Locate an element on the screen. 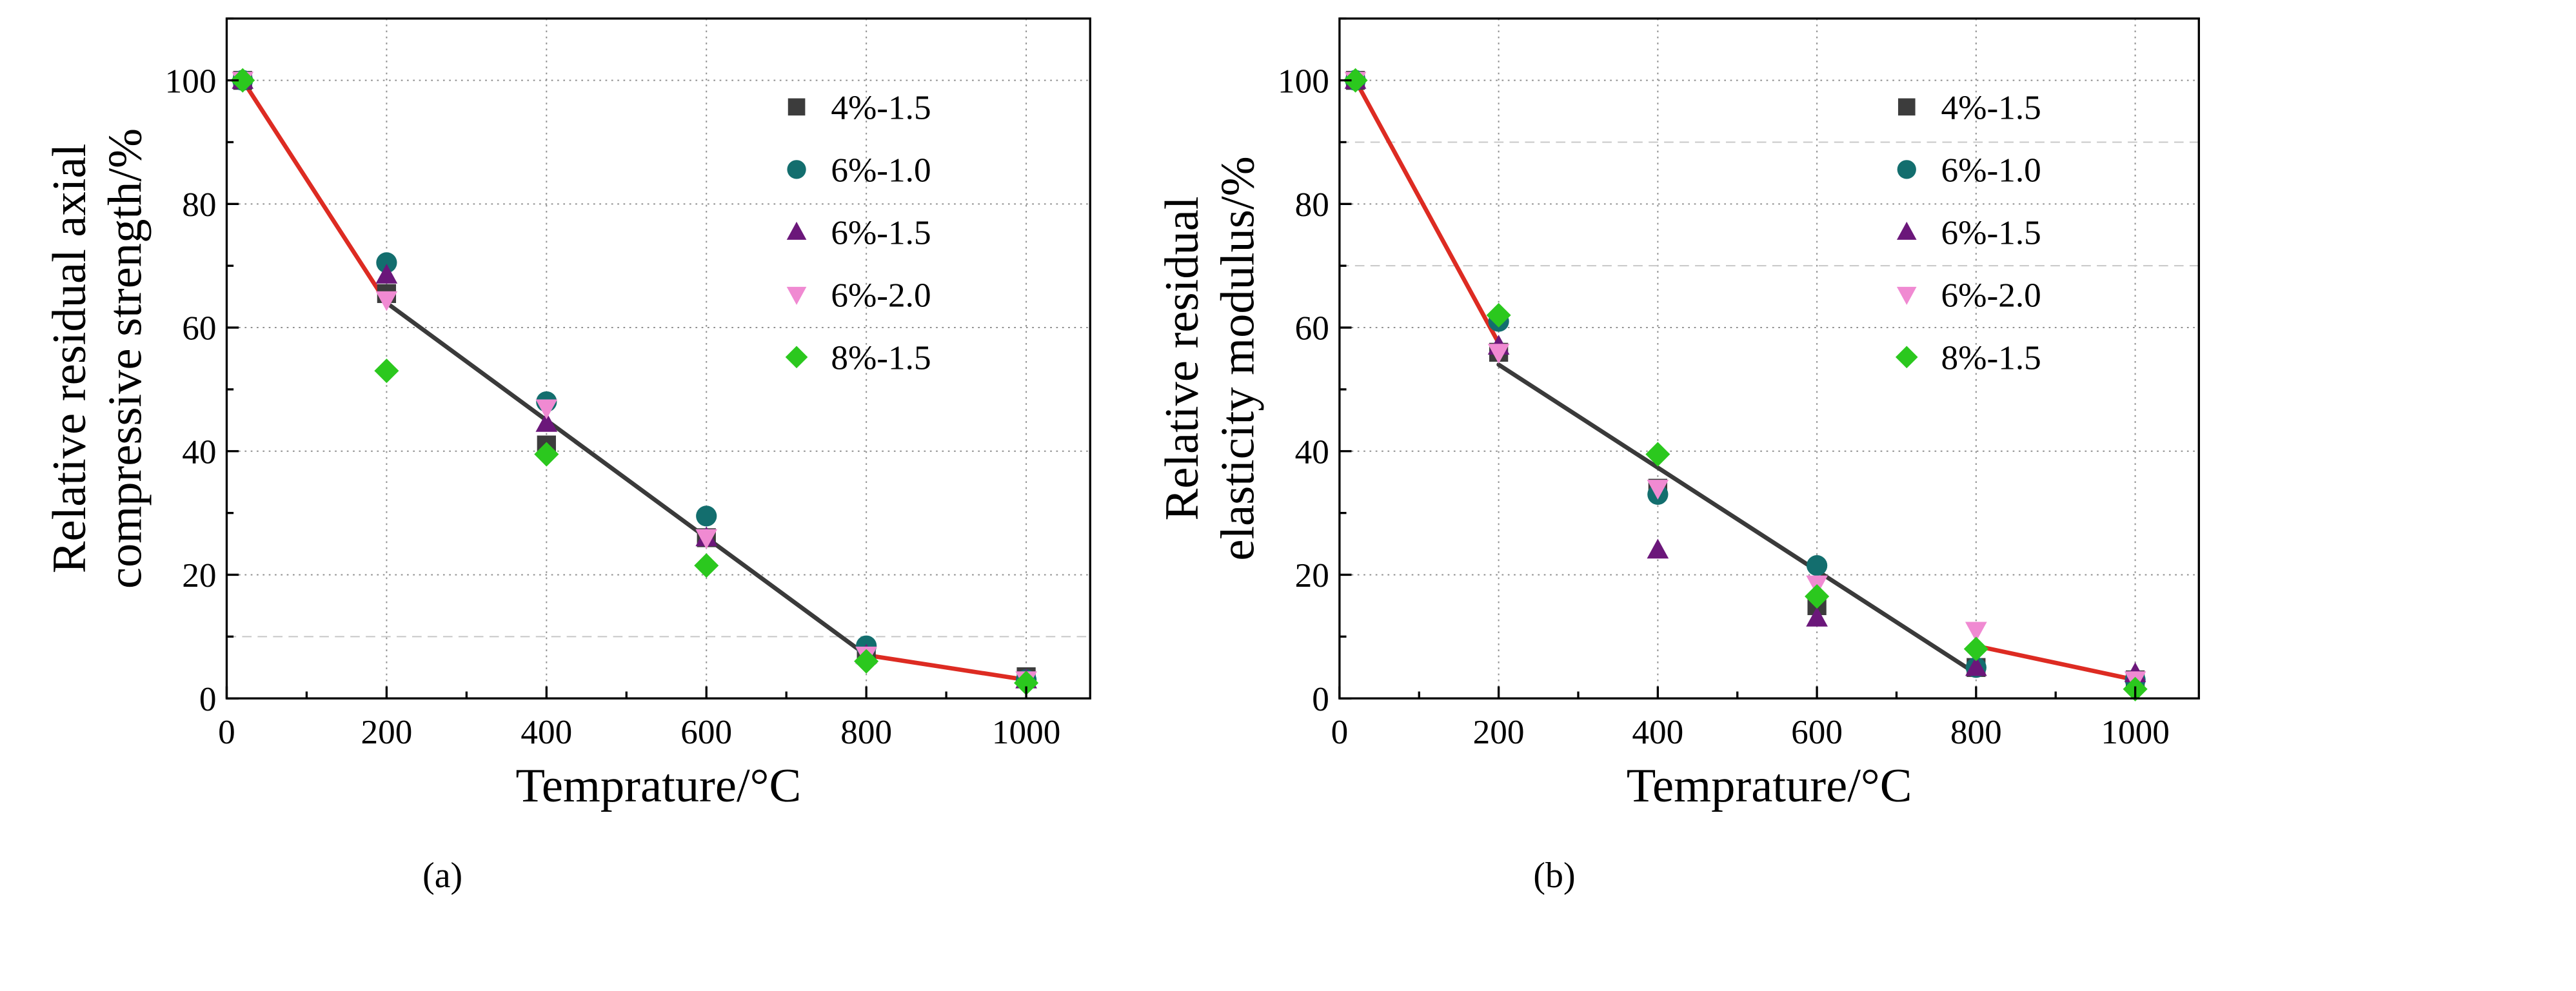  x-axis-title-a: Temprature/°C is located at coordinates (658, 786).